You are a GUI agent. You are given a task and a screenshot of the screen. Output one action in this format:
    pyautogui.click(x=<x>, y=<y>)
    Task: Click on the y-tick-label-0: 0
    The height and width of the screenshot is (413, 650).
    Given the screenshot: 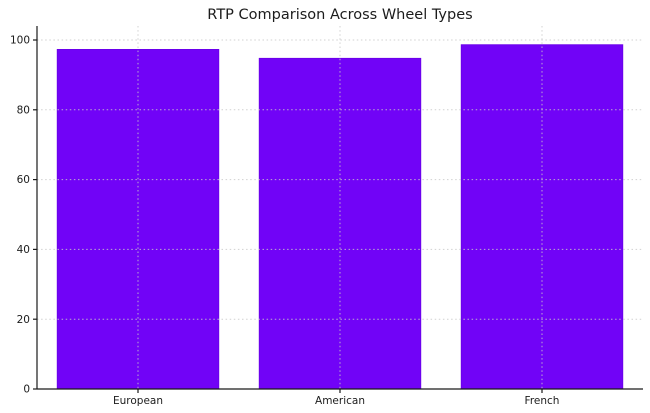 What is the action you would take?
    pyautogui.click(x=26, y=390)
    